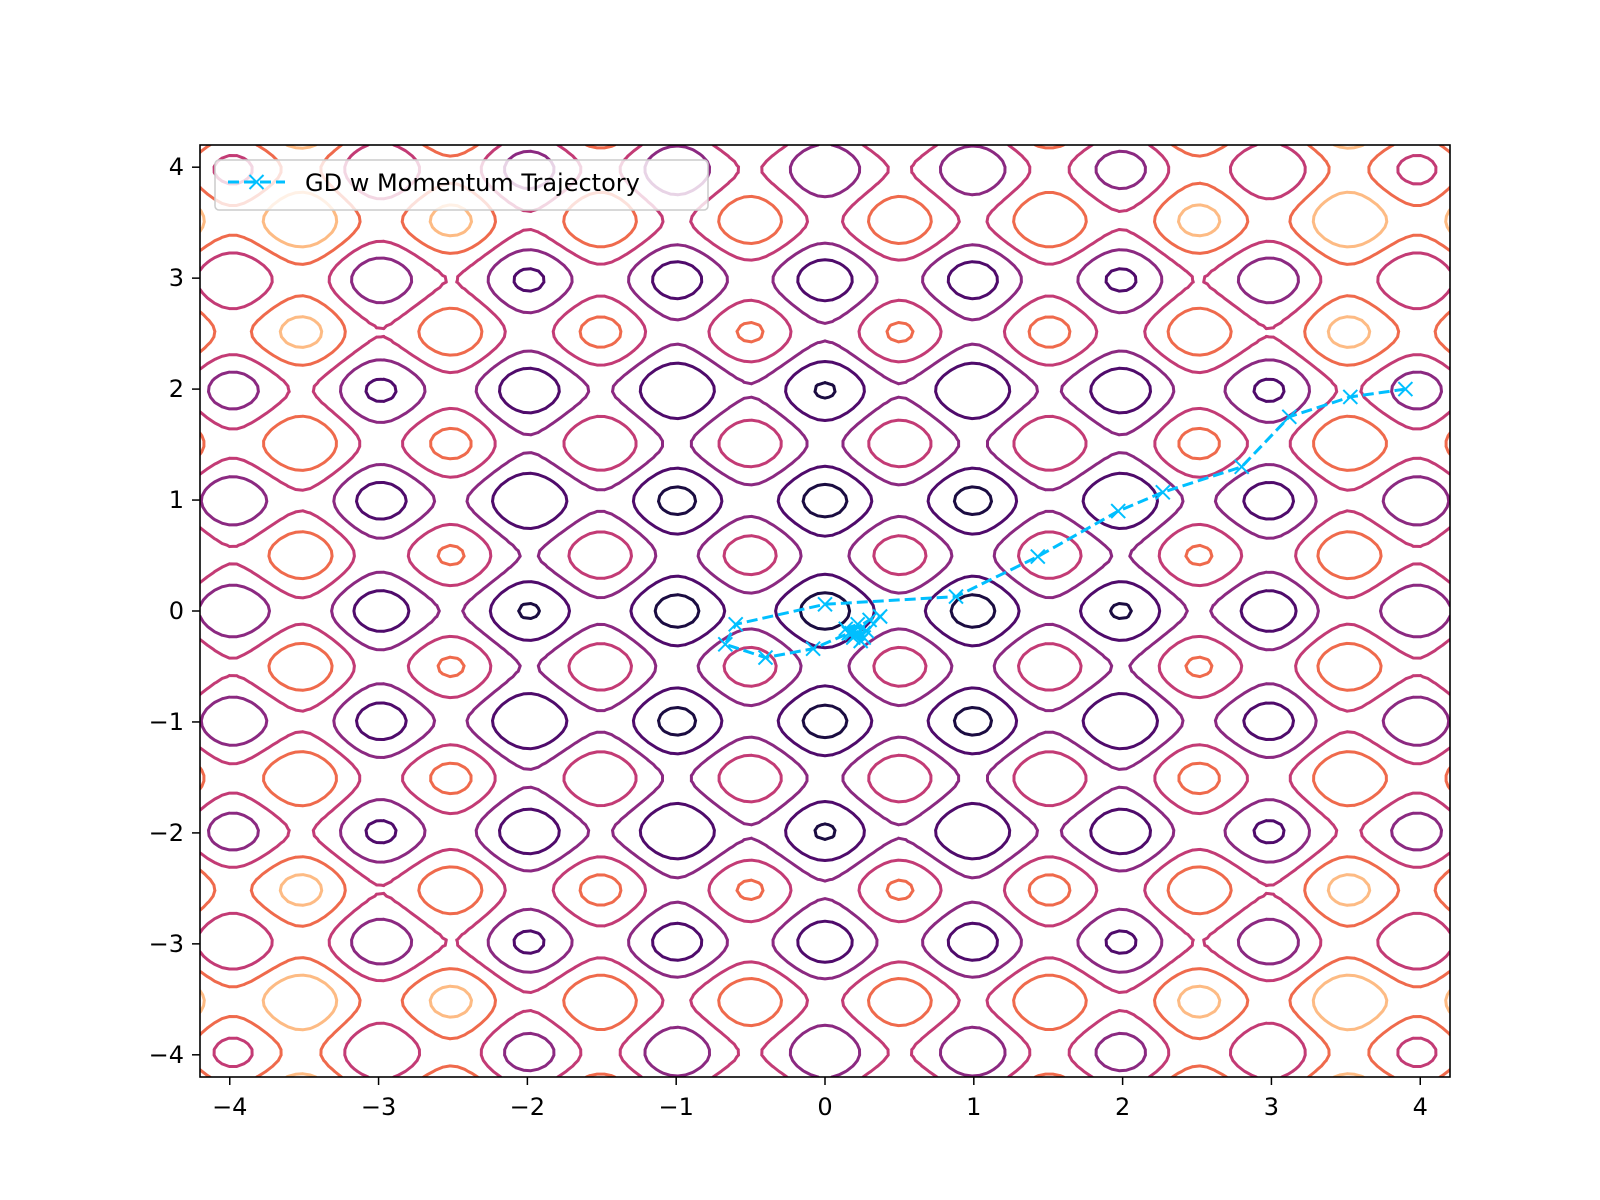 The height and width of the screenshot is (1200, 1600). What do you see at coordinates (229, 1107) in the screenshot?
I see `x-tick-label: −4` at bounding box center [229, 1107].